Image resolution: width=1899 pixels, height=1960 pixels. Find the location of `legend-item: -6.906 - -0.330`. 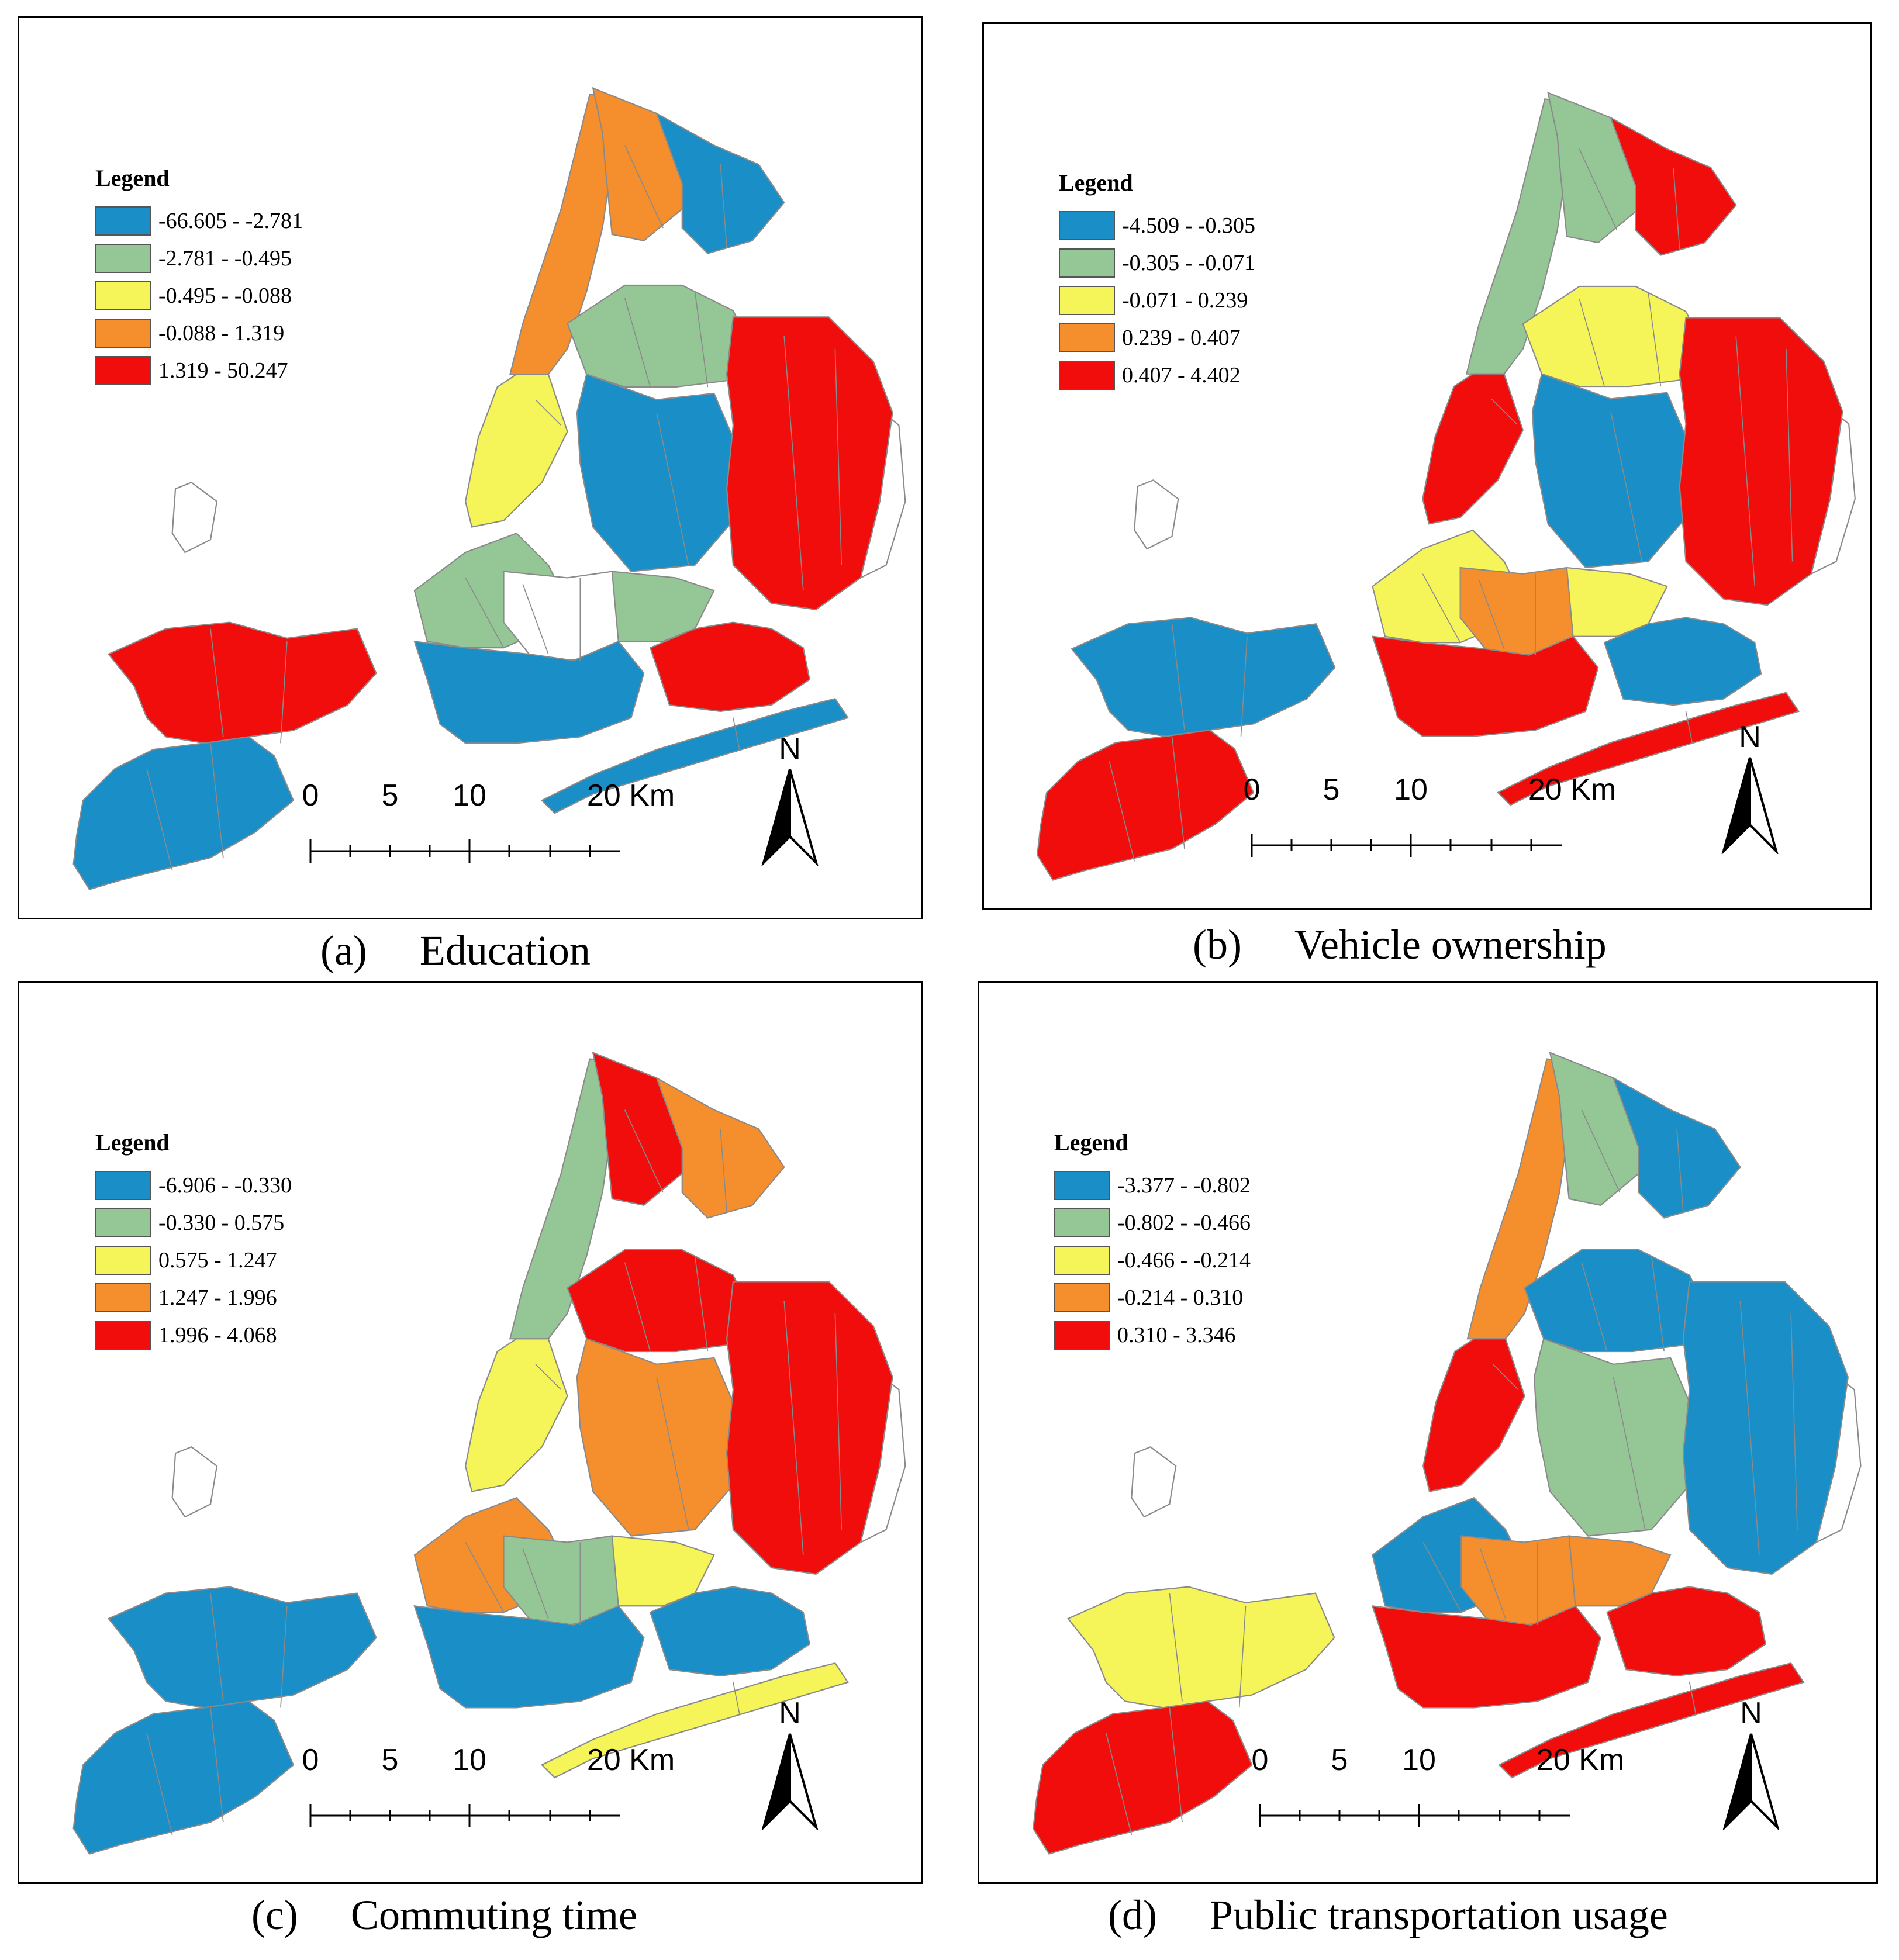

legend-item: -6.906 - -0.330 is located at coordinates (193, 1185).